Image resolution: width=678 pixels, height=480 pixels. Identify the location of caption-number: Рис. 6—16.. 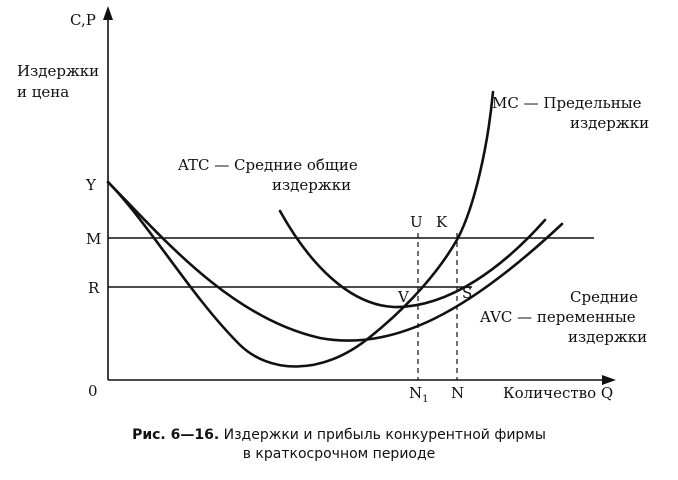
(176, 435).